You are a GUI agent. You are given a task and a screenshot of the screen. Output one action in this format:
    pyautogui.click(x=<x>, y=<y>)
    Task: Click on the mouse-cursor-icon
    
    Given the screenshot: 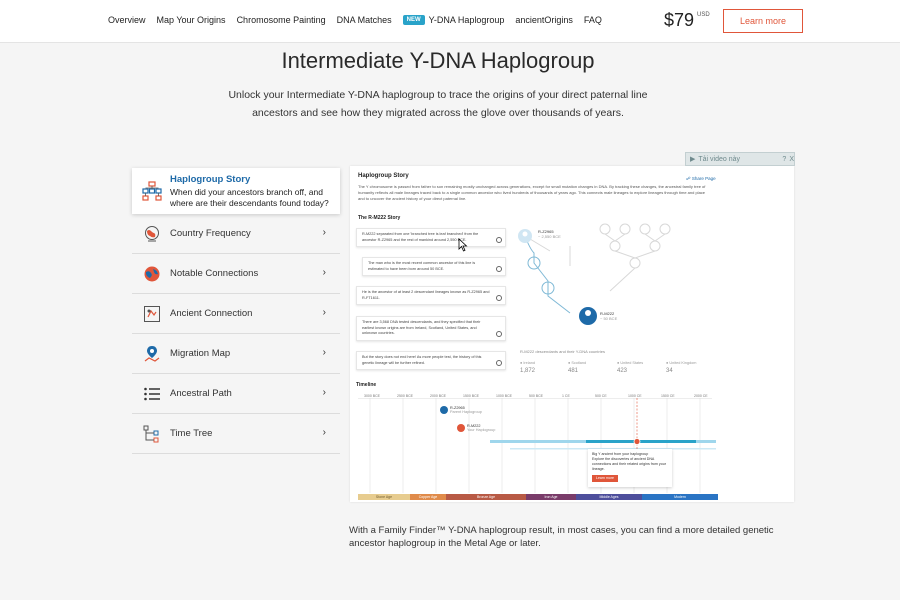 What is the action you would take?
    pyautogui.click(x=463, y=245)
    